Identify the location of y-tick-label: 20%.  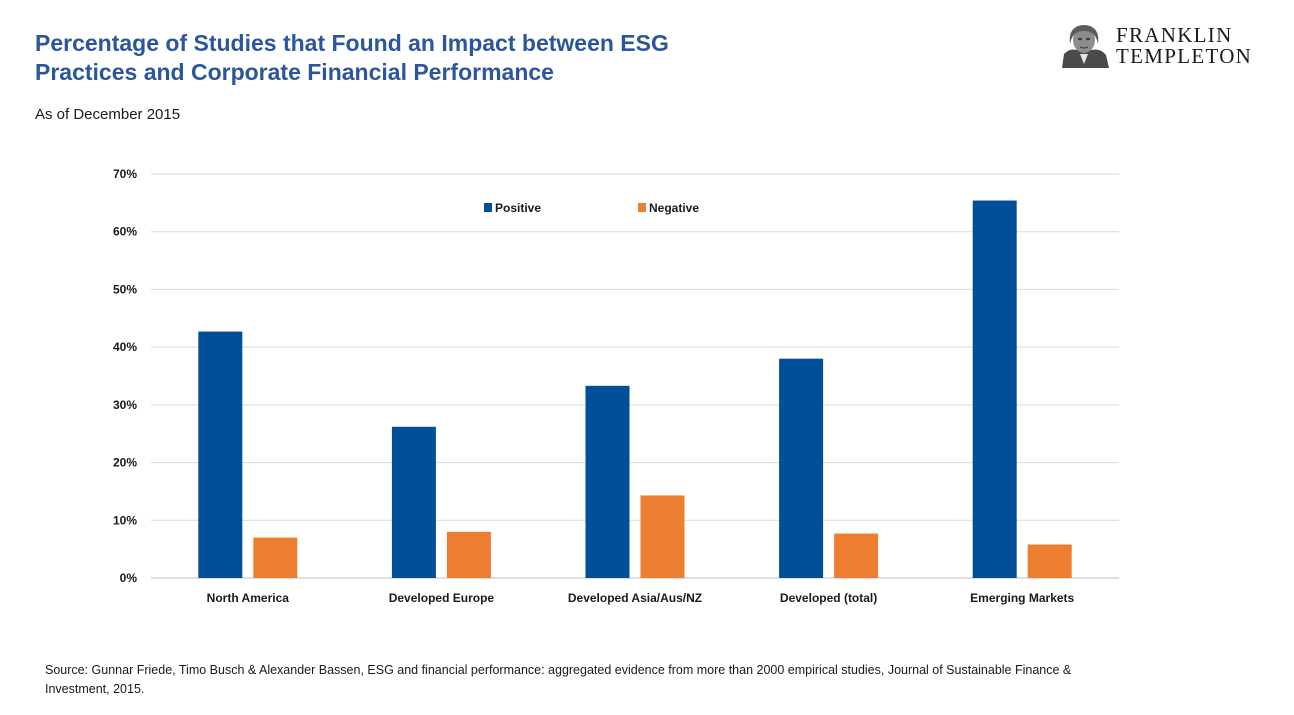
(125, 463).